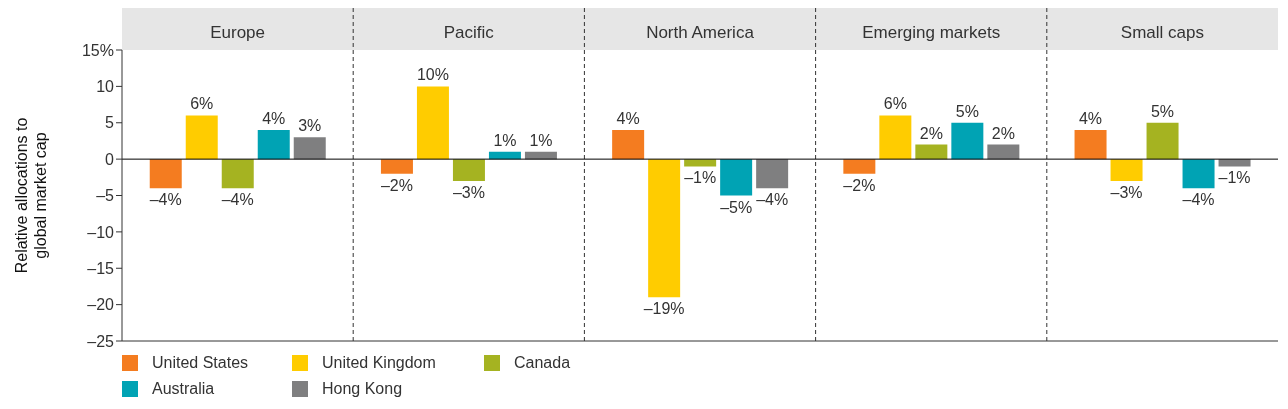 The width and height of the screenshot is (1288, 409). Describe the element at coordinates (183, 389) in the screenshot. I see `legend-label: Australia` at that location.